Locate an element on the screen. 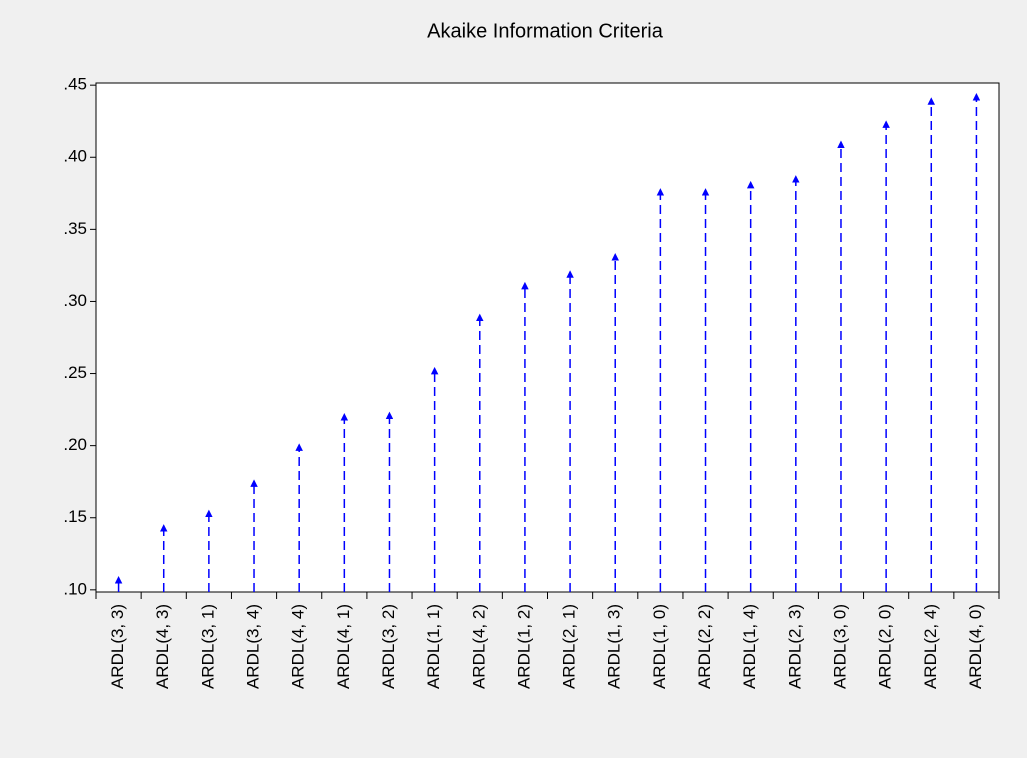 The image size is (1027, 758). x-tick-label: ARDL(3, 3) is located at coordinates (117, 646).